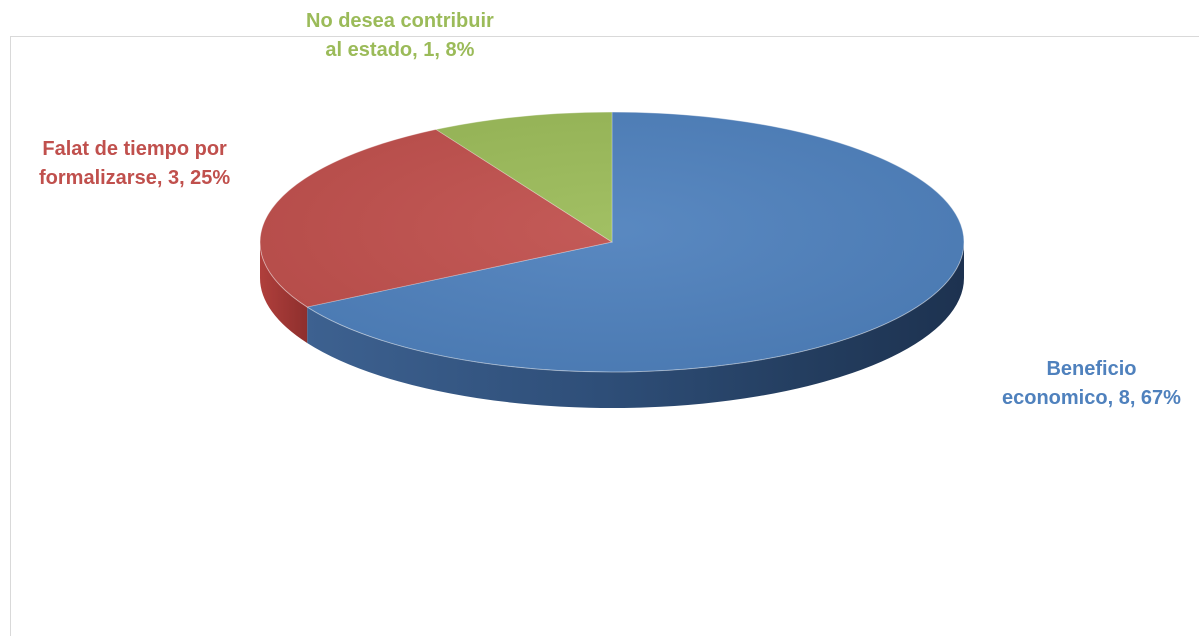 The height and width of the screenshot is (636, 1199). Describe the element at coordinates (134, 149) in the screenshot. I see `label-falta-tiempo-line1: Falat de tiempo por` at that location.